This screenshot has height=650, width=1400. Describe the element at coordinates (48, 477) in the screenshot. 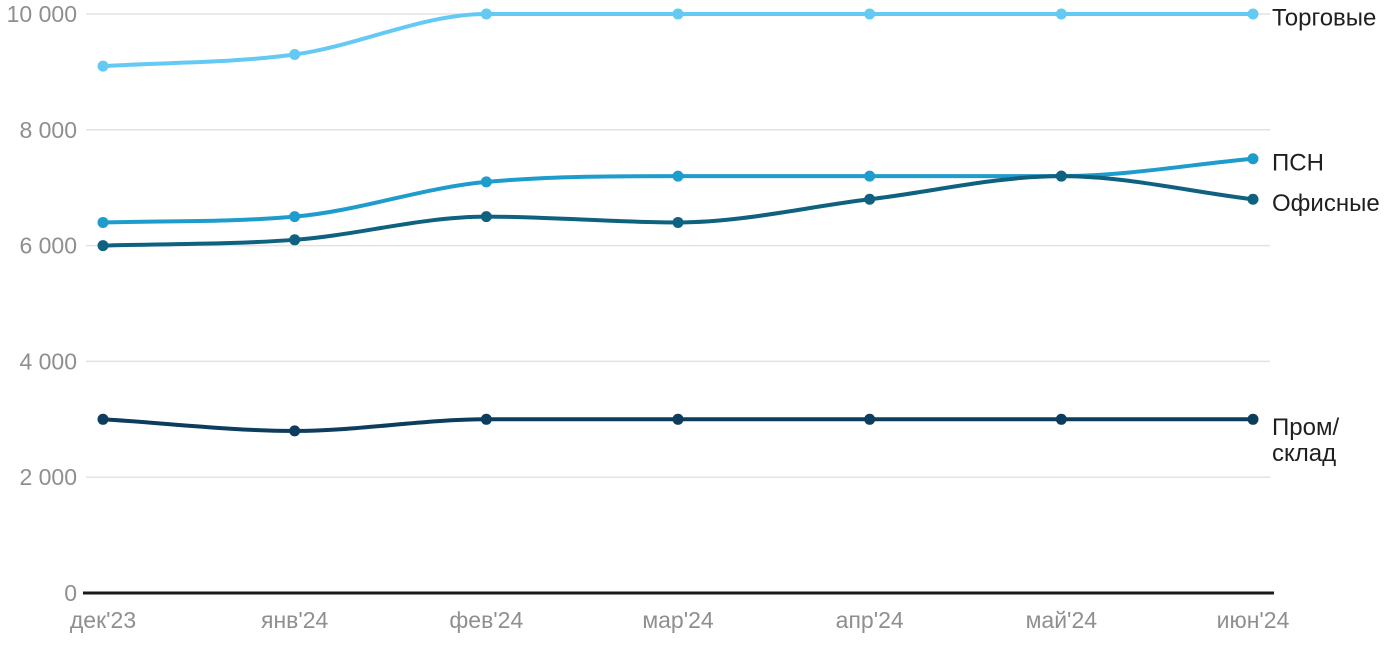

I see `y-tick-label: 2 000` at that location.